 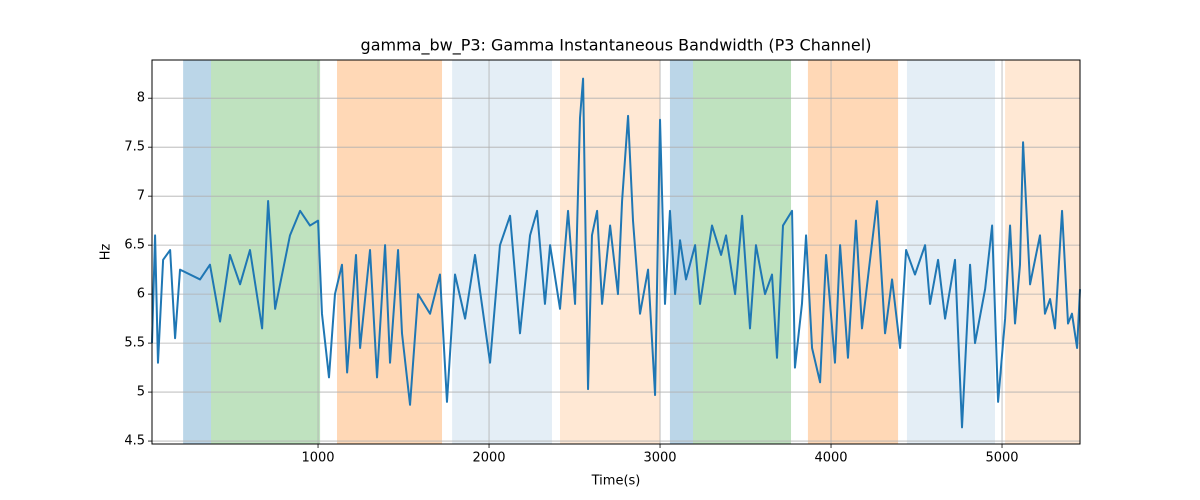 I want to click on y-tick-label: 6.5, so click(x=134, y=245).